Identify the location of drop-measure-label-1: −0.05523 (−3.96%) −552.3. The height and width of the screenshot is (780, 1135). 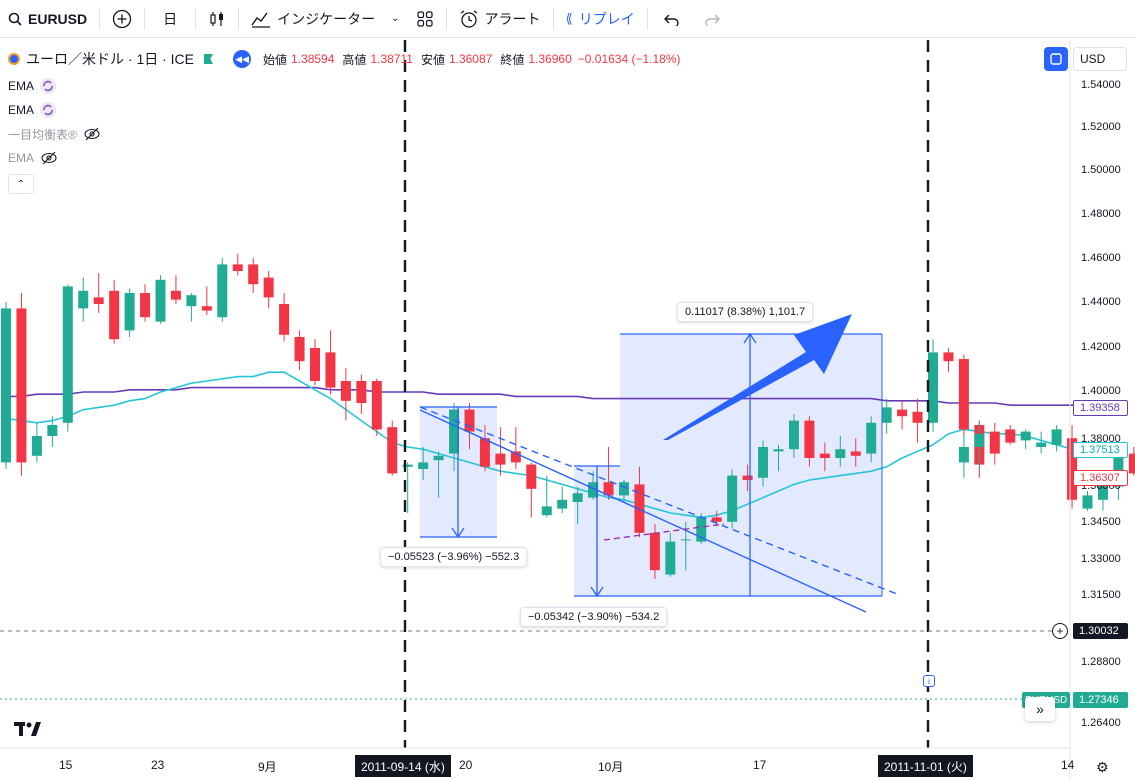
(454, 557).